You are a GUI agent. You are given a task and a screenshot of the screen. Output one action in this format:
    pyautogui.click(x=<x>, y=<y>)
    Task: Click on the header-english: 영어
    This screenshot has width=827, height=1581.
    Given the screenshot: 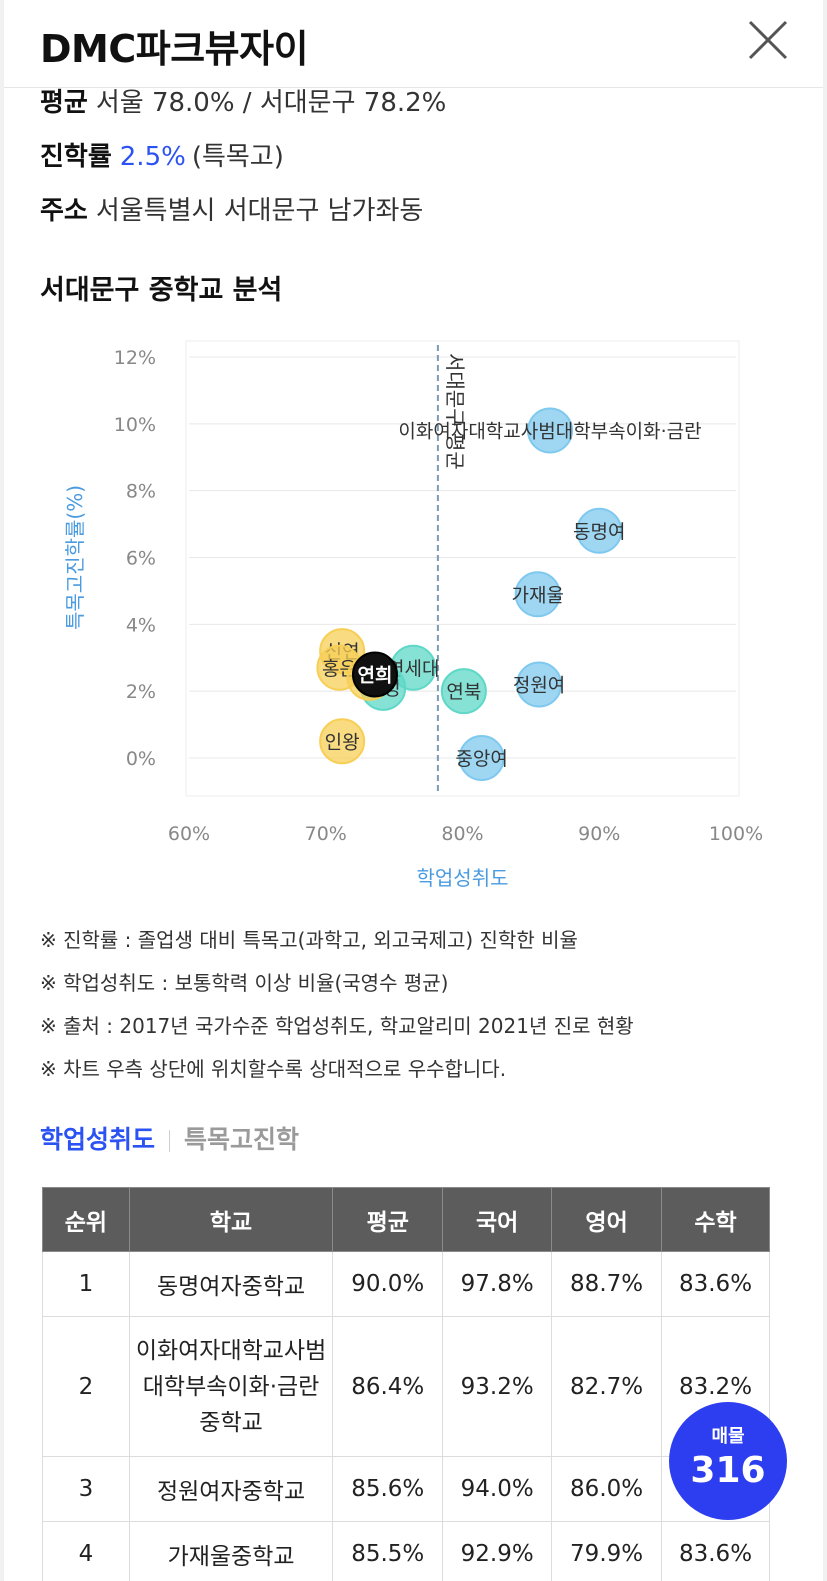 What is the action you would take?
    pyautogui.click(x=607, y=1219)
    